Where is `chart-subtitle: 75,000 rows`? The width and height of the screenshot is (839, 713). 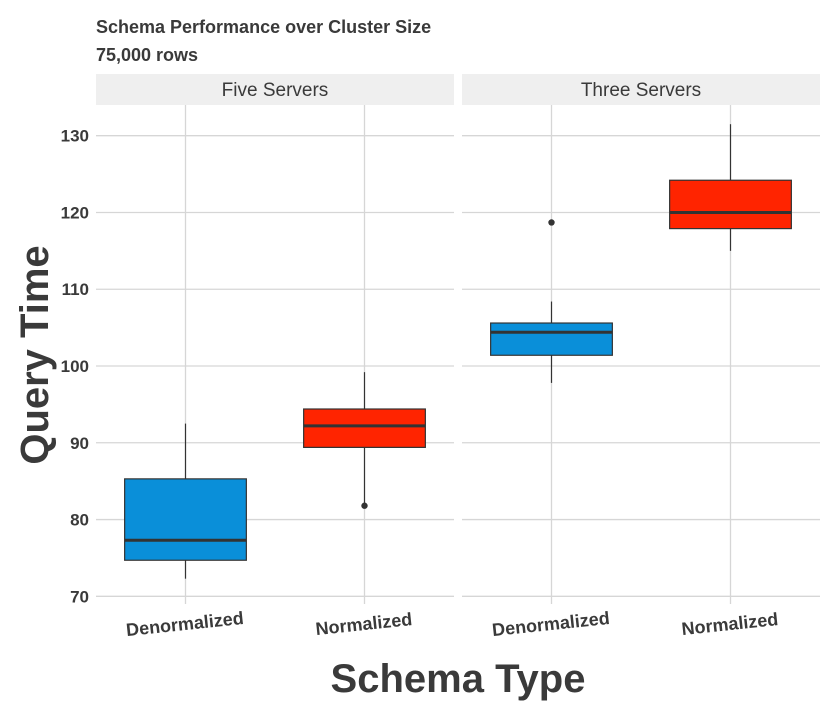
chart-subtitle: 75,000 rows is located at coordinates (147, 55).